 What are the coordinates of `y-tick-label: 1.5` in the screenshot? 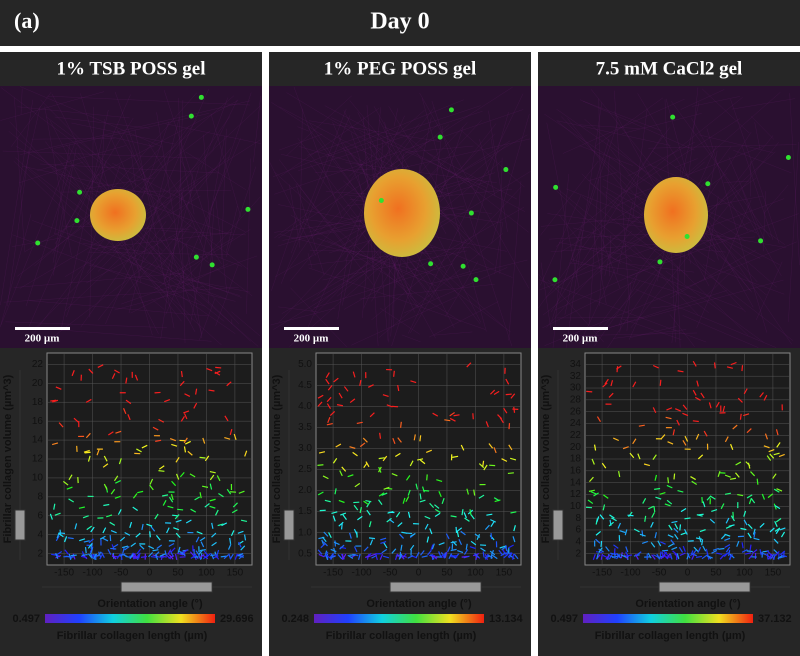 It's located at (305, 511).